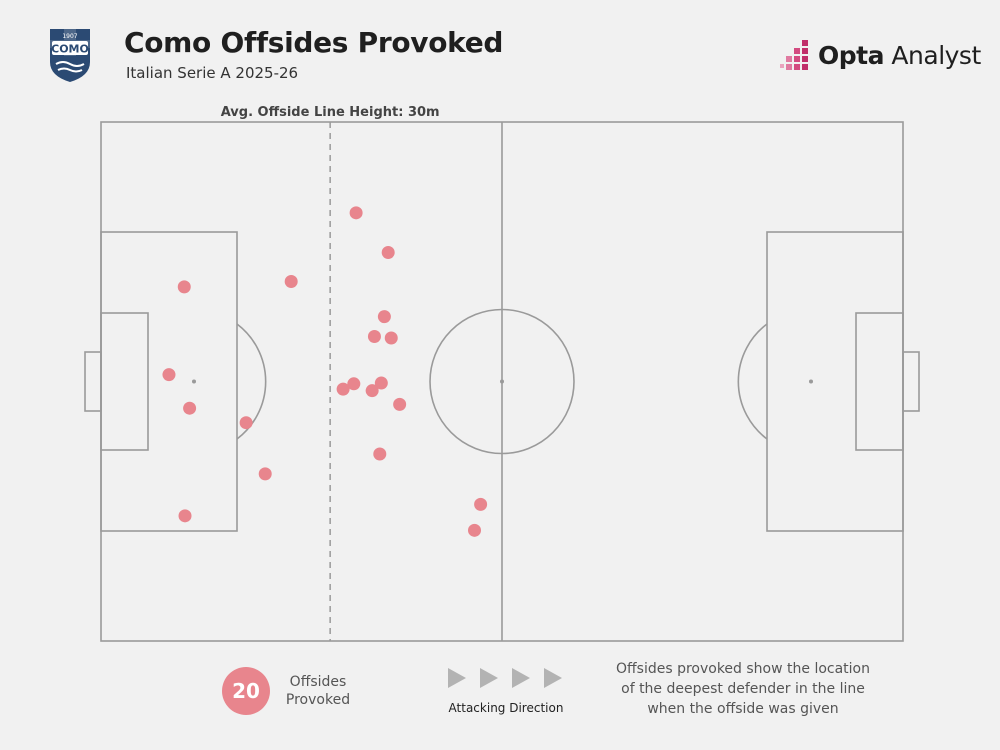 The width and height of the screenshot is (1000, 750). Describe the element at coordinates (330, 112) in the screenshot. I see `avg-line-label: Avg. Offside Line Height: 30m` at that location.